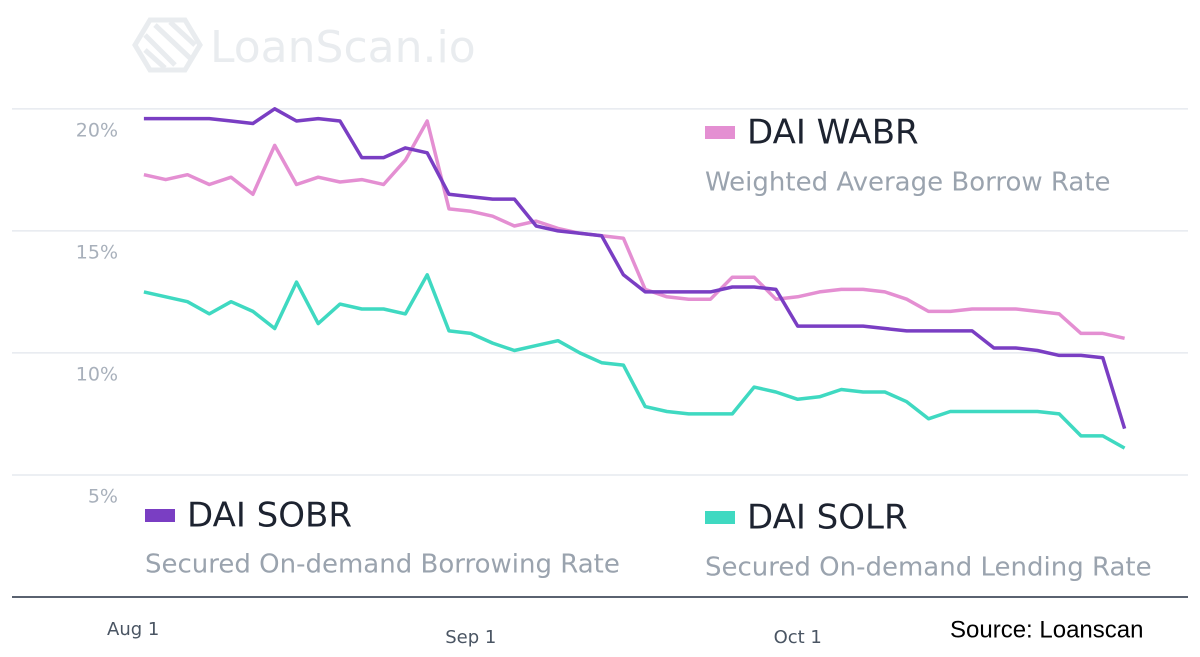  Describe the element at coordinates (908, 183) in the screenshot. I see `legend-description: Weighted Average Borrow Rate` at that location.